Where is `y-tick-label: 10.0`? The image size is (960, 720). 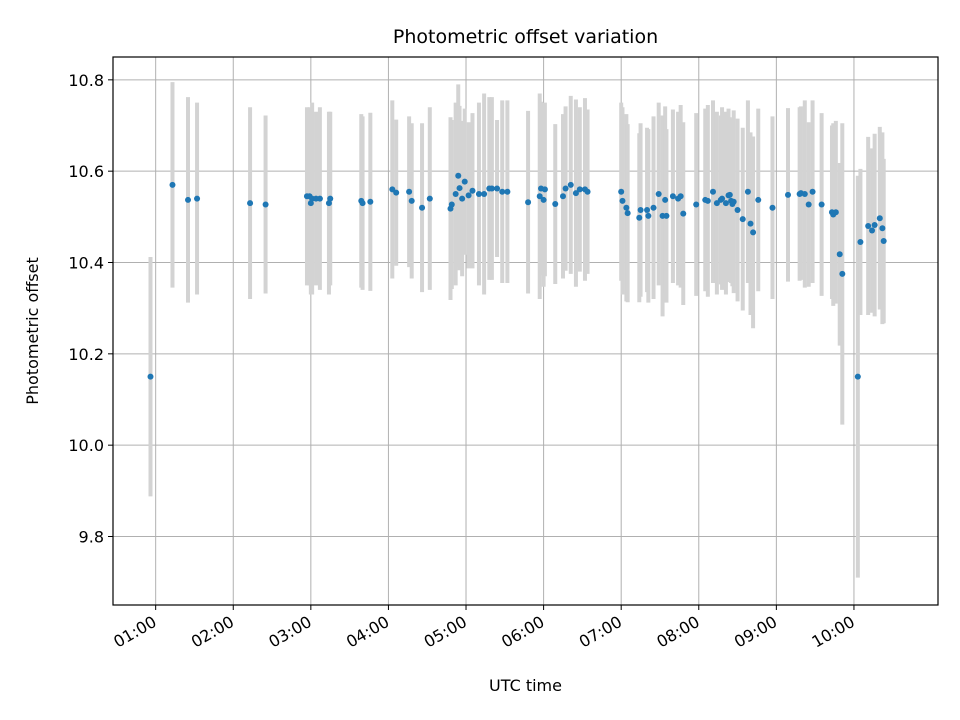
y-tick-label: 10.0 is located at coordinates (86, 445).